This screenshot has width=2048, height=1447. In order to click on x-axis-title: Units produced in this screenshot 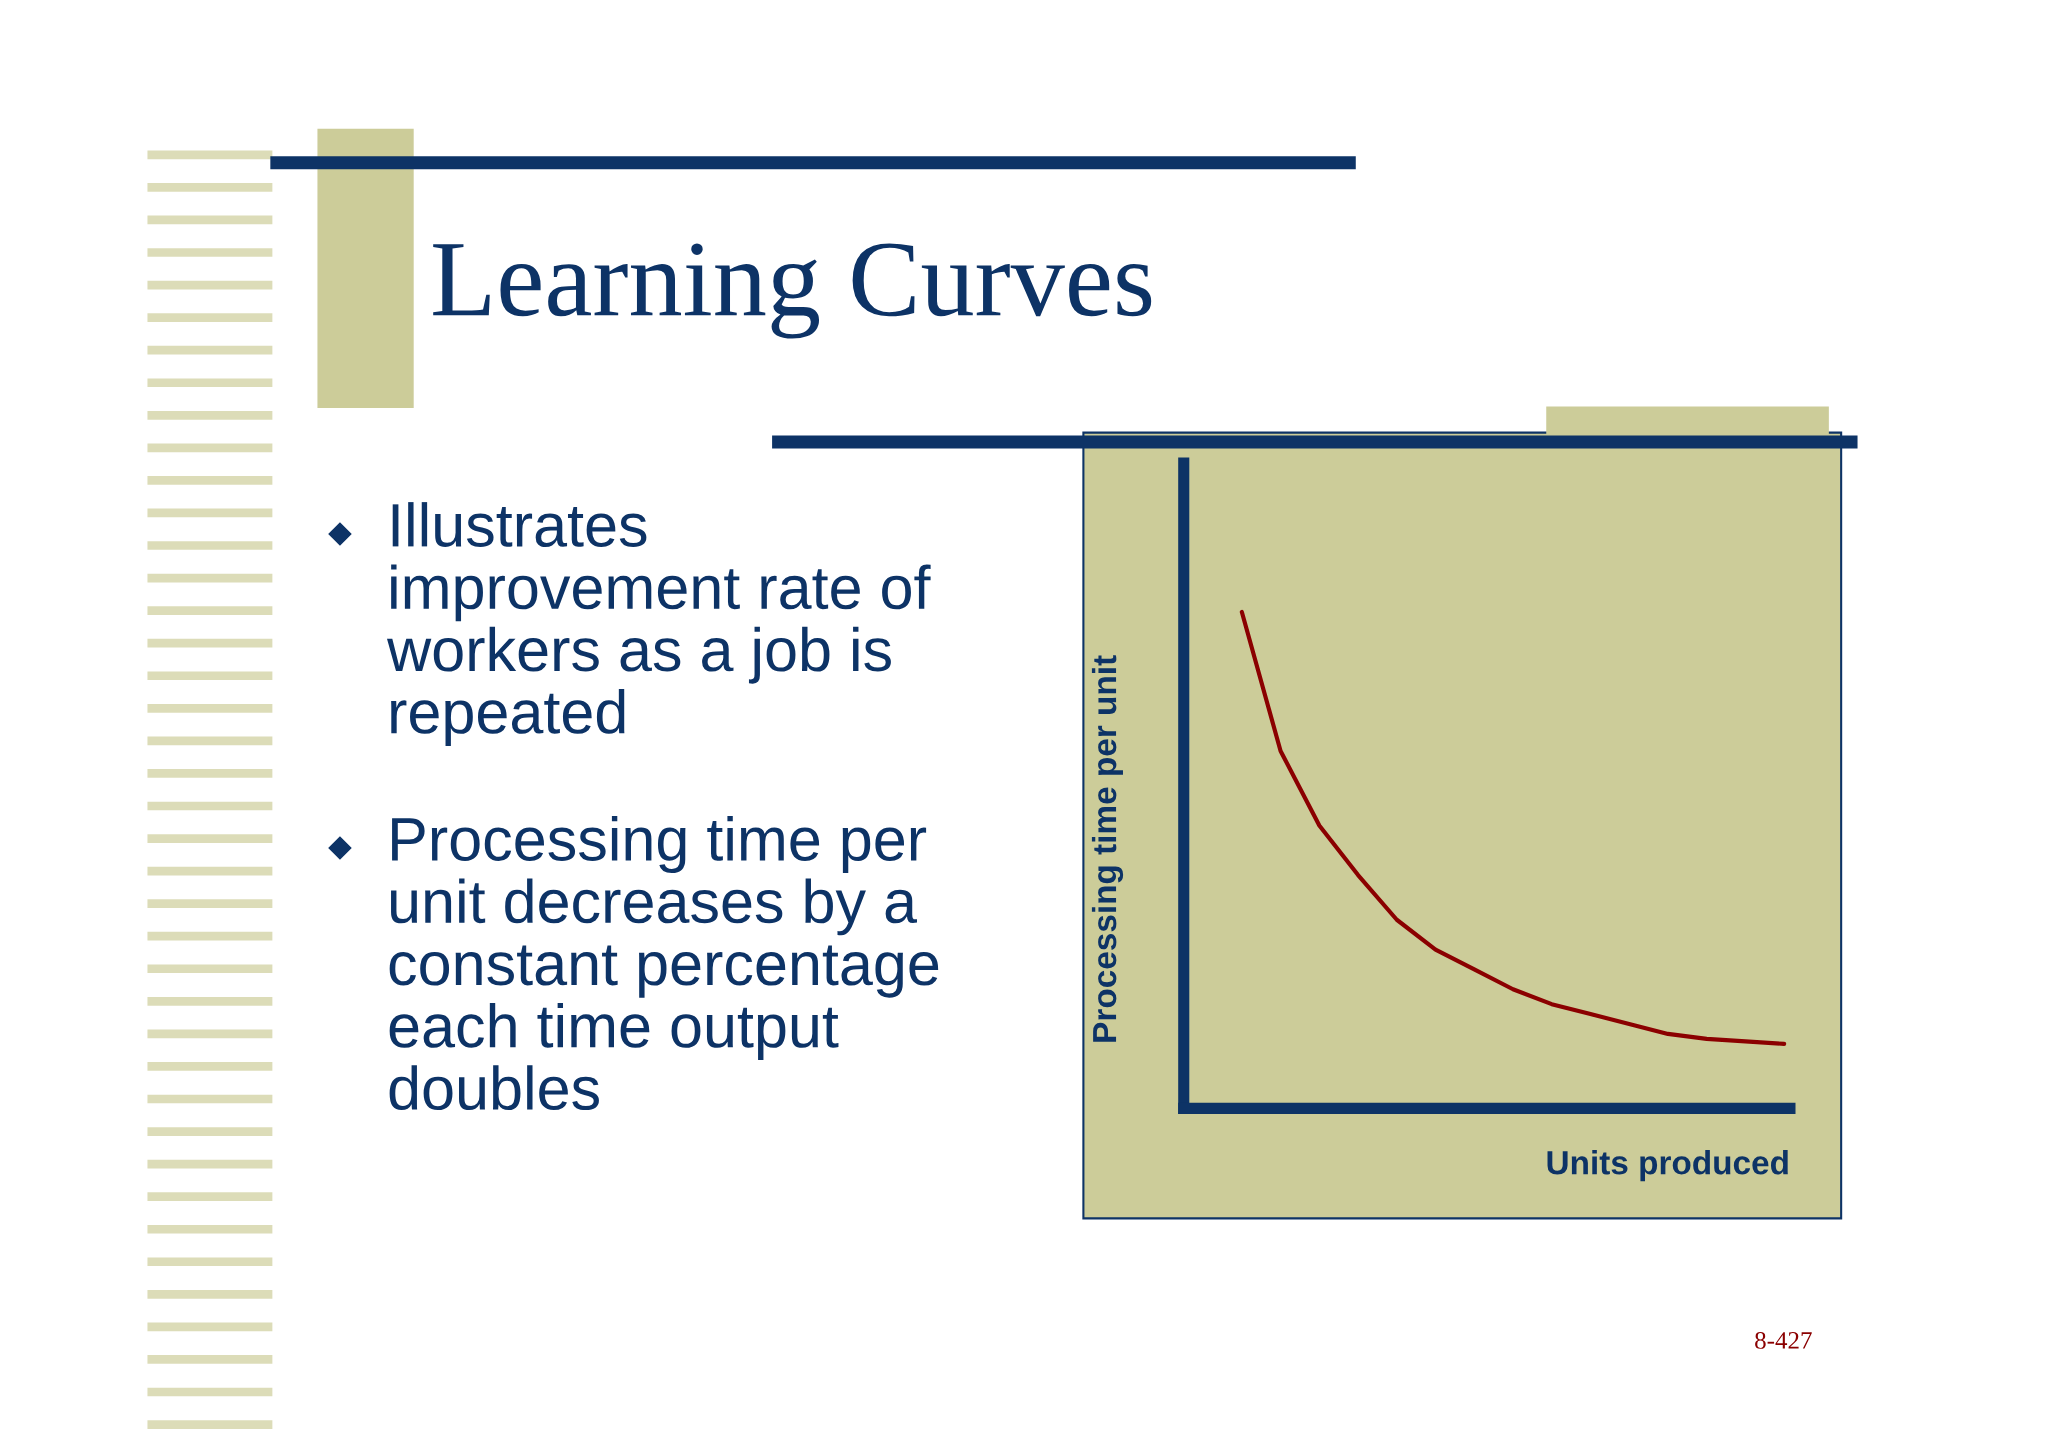, I will do `click(1667, 1166)`.